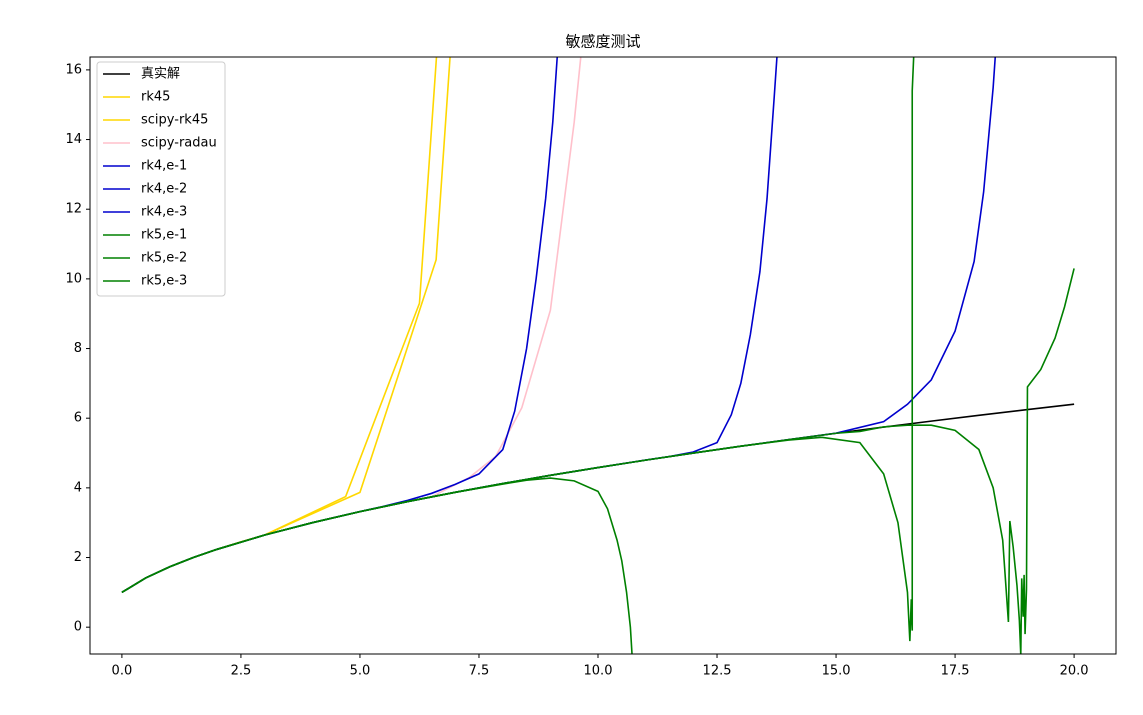 Image resolution: width=1143 pixels, height=715 pixels. What do you see at coordinates (360, 671) in the screenshot?
I see `x-tick-label: 5.0` at bounding box center [360, 671].